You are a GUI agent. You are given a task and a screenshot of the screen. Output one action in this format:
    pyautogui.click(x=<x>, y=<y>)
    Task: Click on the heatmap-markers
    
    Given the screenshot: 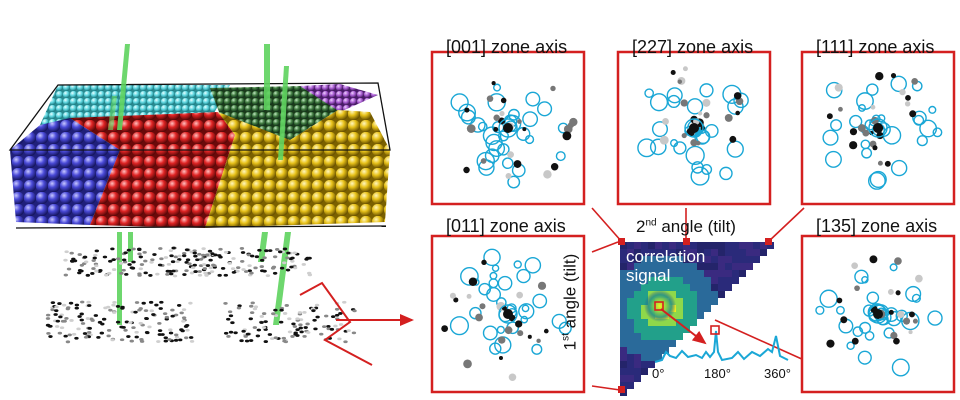 What is the action you would take?
    pyautogui.click(x=695, y=315)
    